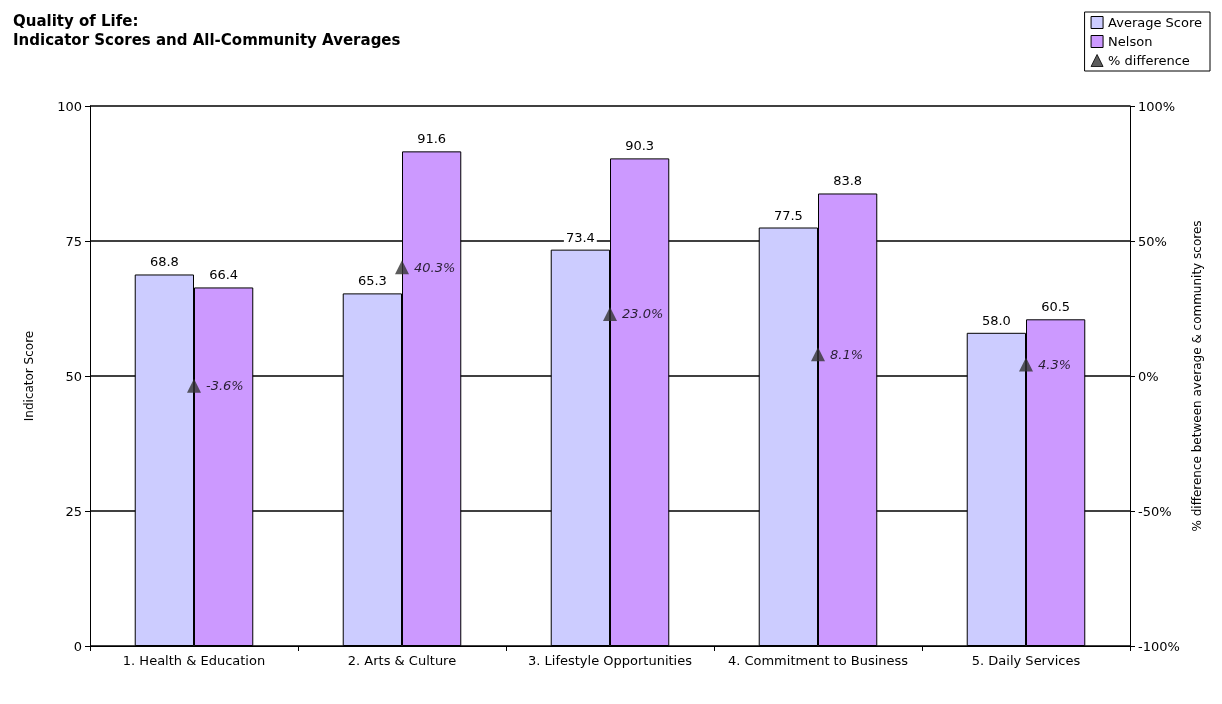  Describe the element at coordinates (402, 660) in the screenshot. I see `x-tick-label: 2. Arts & Culture` at that location.